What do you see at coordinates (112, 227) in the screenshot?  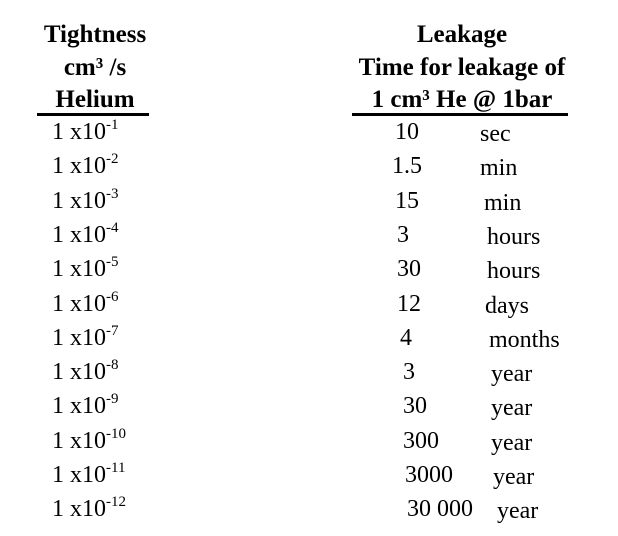 I see `exponent: -4` at bounding box center [112, 227].